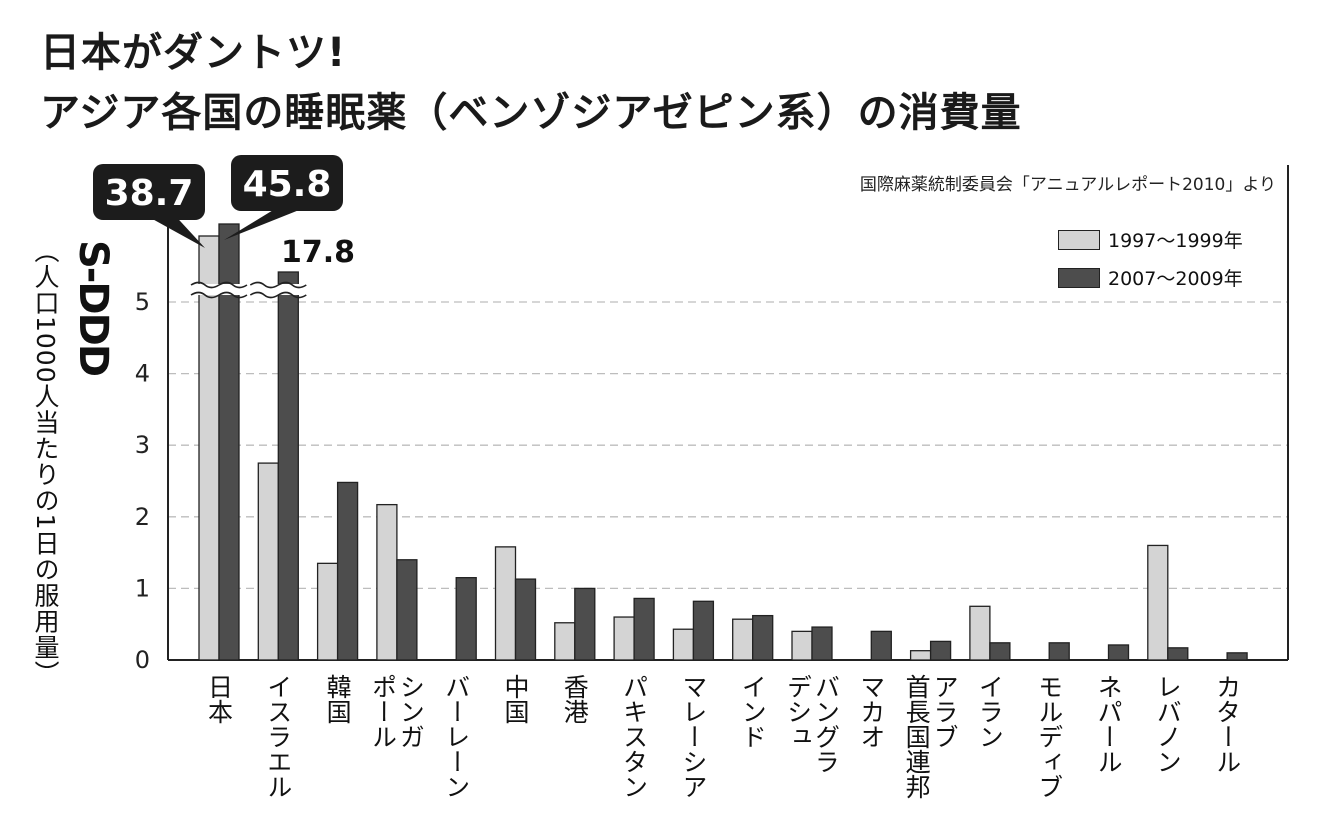 The height and width of the screenshot is (839, 1328). What do you see at coordinates (45, 462) in the screenshot?
I see `y-axis-sublabel: （人口1000人当たりの1日の服用量）` at bounding box center [45, 462].